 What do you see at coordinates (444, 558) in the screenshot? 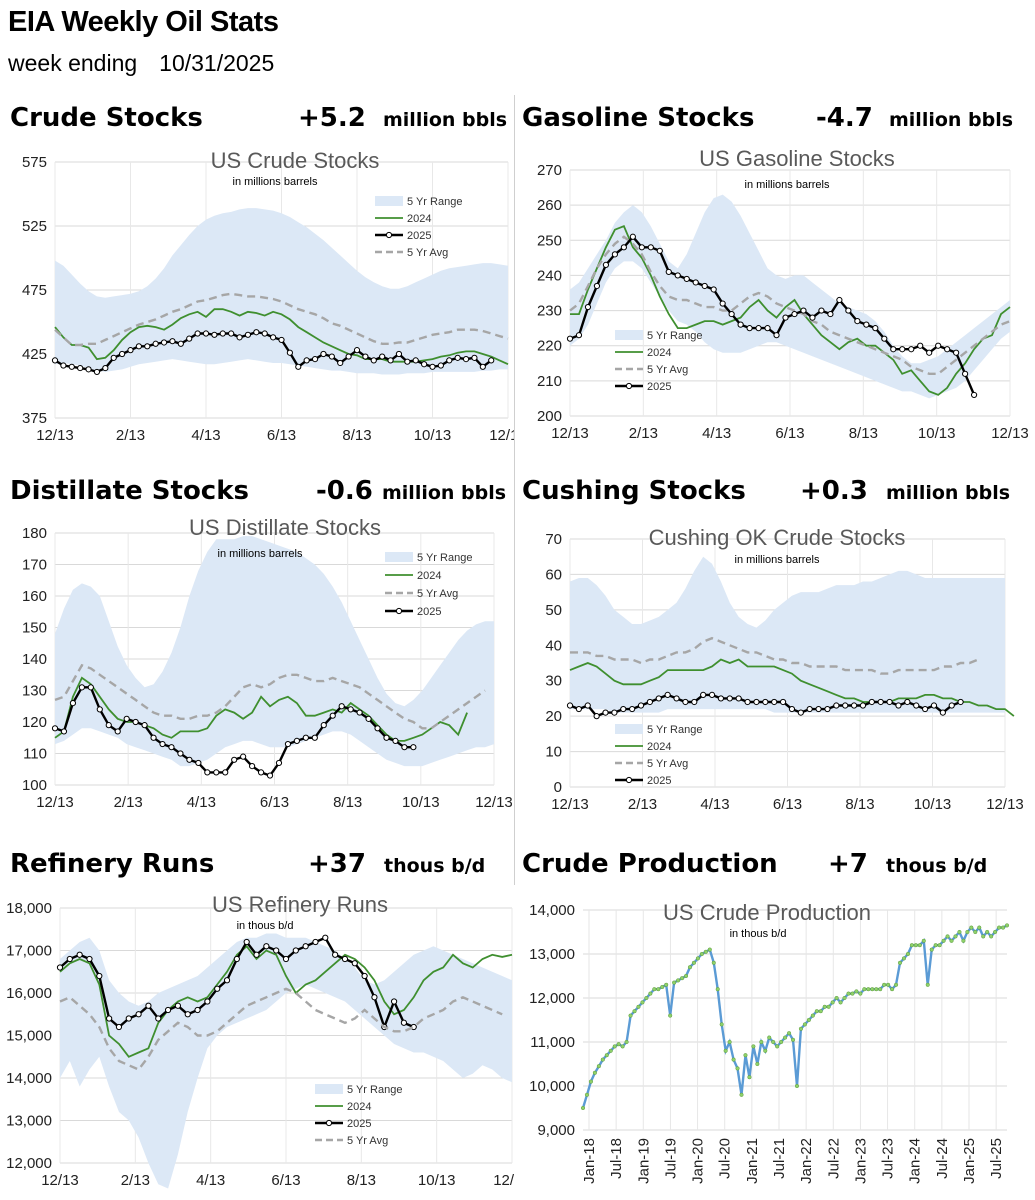
I see `distillate-legend-label: 5 Yr Range` at bounding box center [444, 558].